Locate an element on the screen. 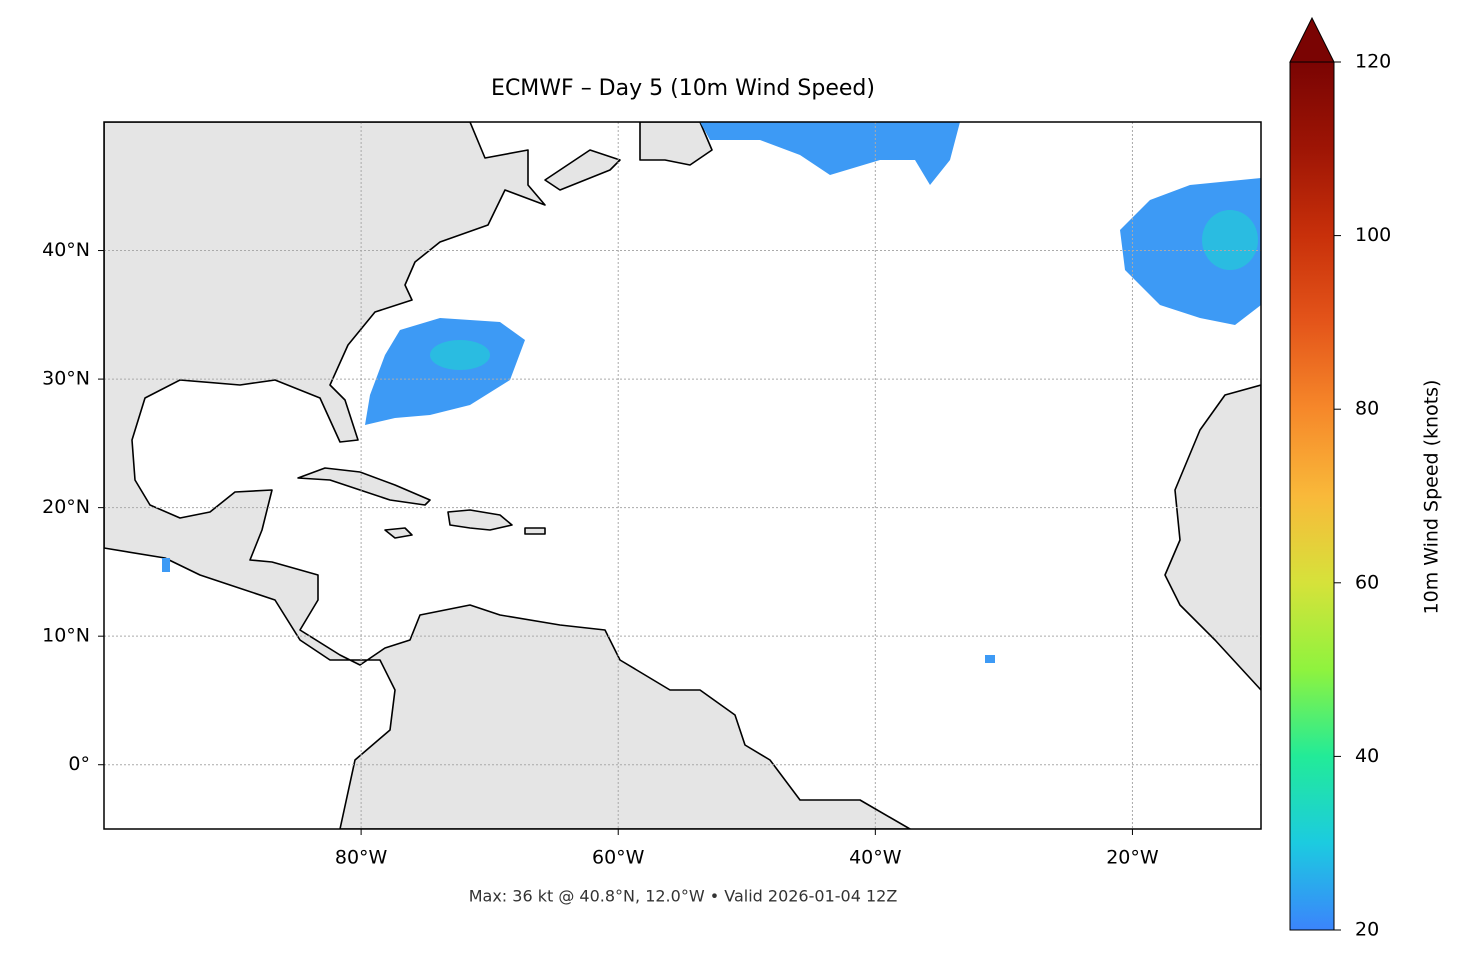 This screenshot has width=1466, height=969. lat-tick-label: 40°N is located at coordinates (66, 250).